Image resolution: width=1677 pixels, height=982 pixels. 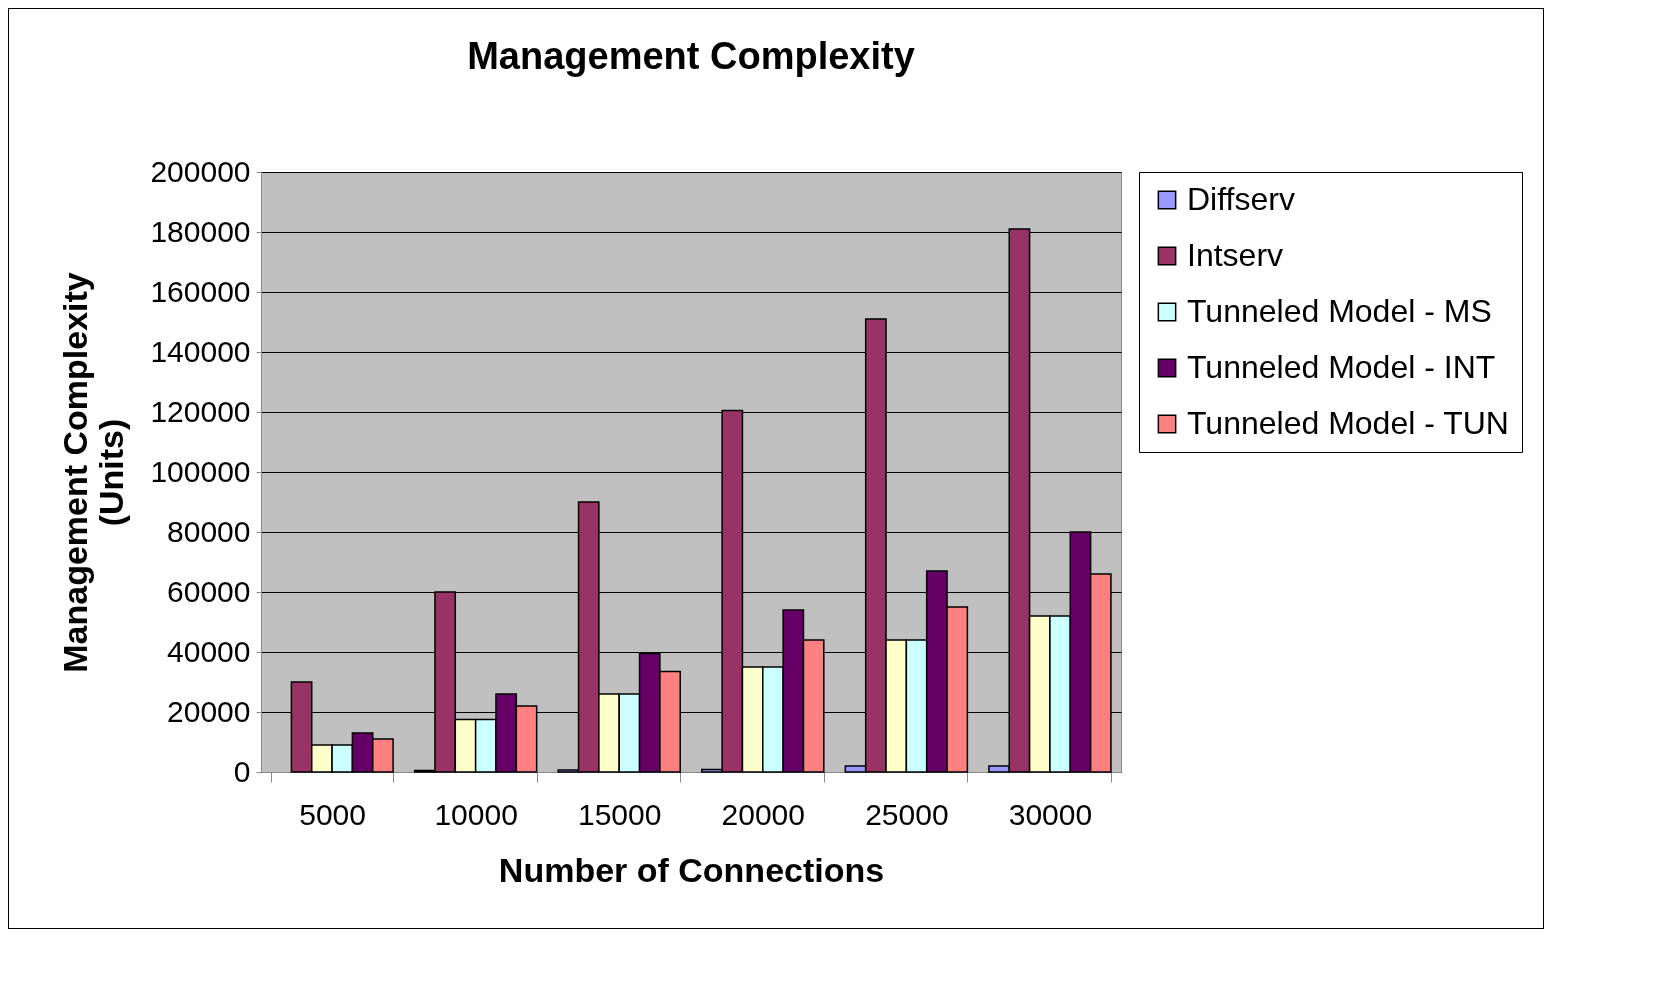 I want to click on y-tick-label: 120000, so click(x=200, y=411).